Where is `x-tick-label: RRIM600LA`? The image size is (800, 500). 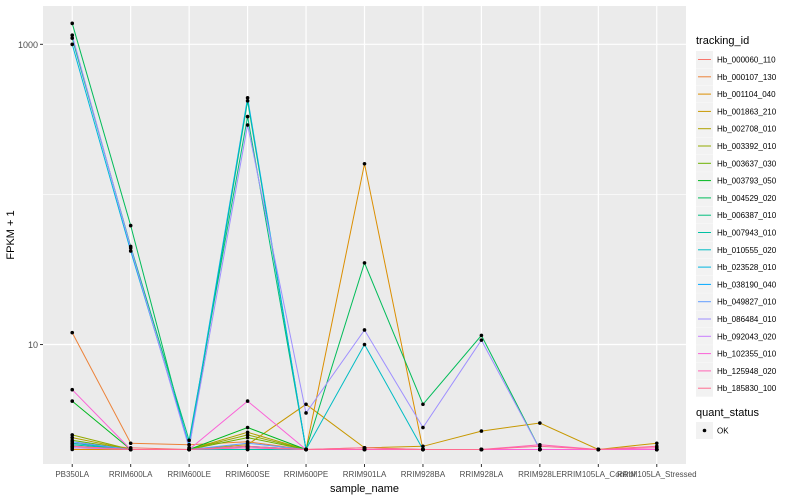 x-tick-label: RRIM600LA is located at coordinates (131, 474).